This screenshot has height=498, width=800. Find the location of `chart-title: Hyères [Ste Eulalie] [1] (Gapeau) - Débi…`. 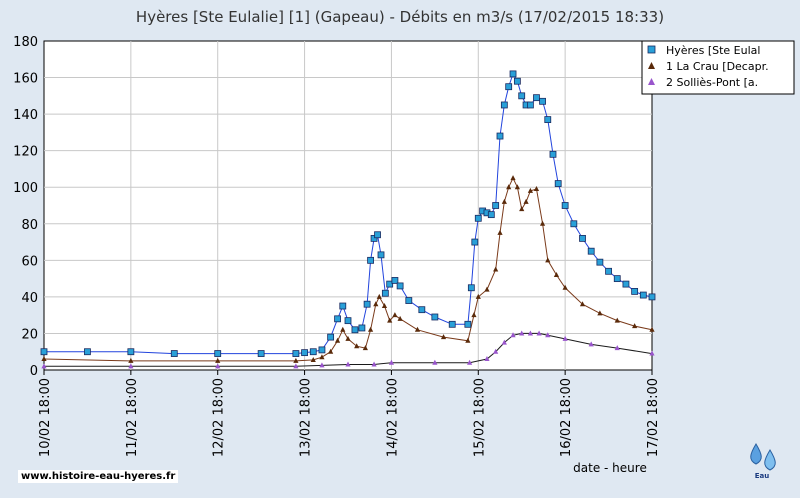

chart-title: Hyères [Ste Eulalie] [1] (Gapeau) - Débi… is located at coordinates (400, 17).